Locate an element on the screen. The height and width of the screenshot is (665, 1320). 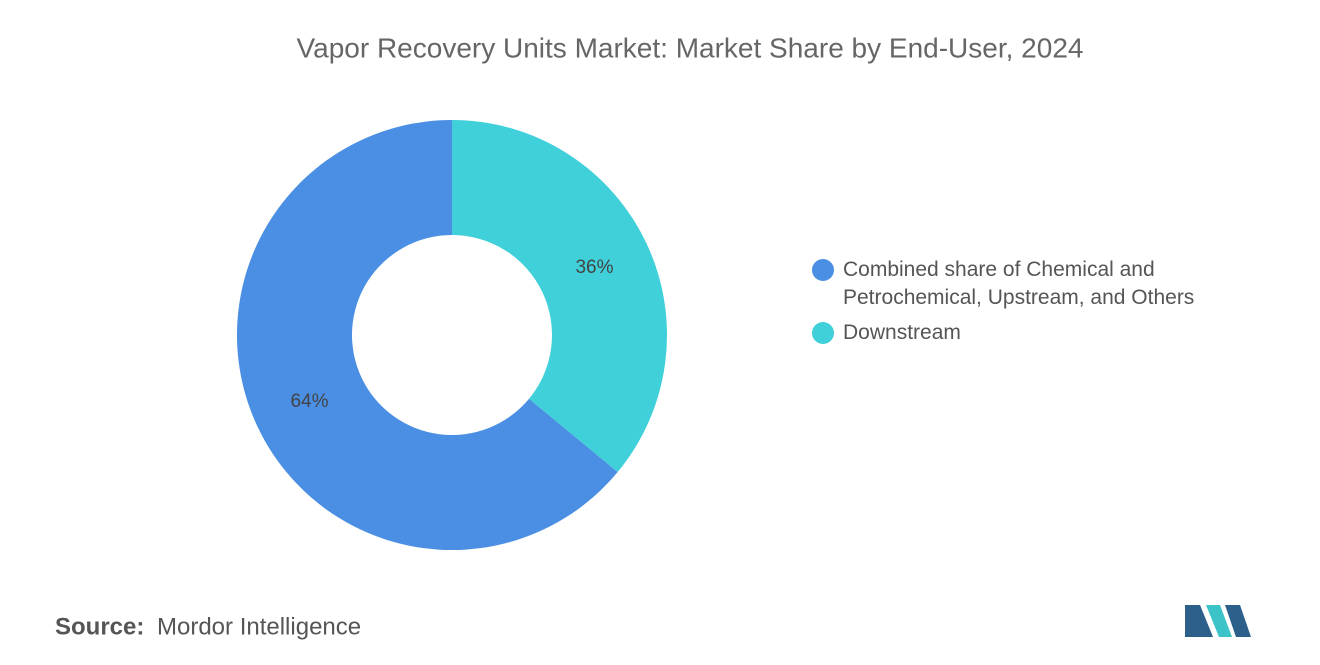
legend-label: Downstream is located at coordinates (902, 332).